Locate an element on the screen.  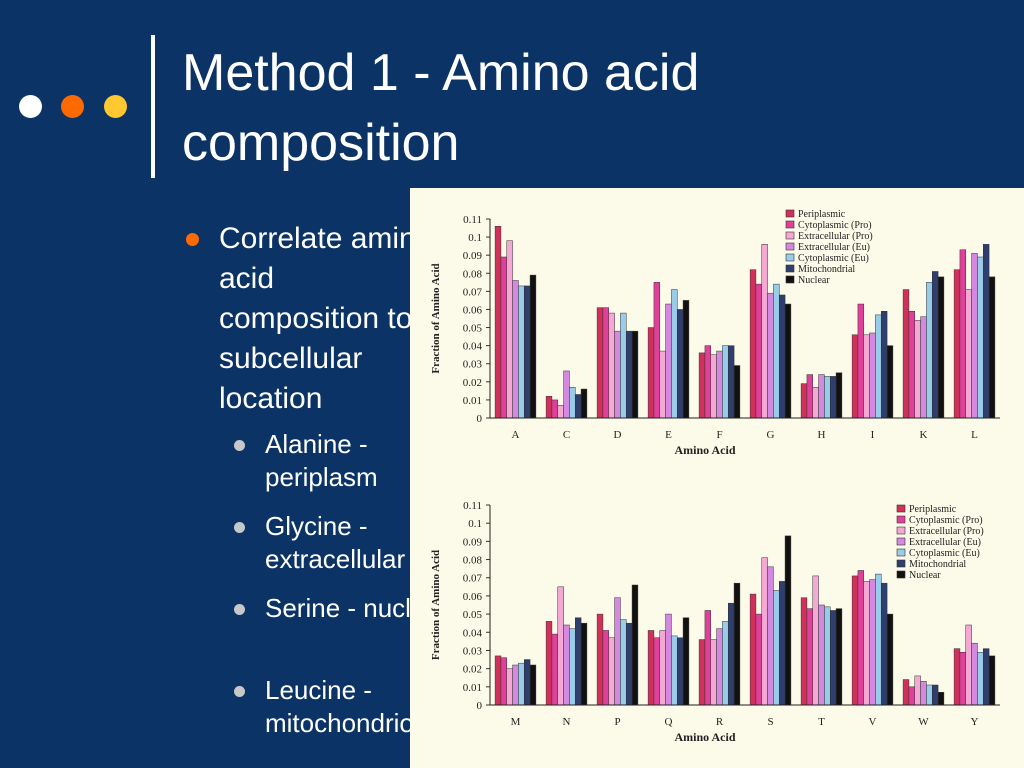
legend-label: Extracellular (Pro) is located at coordinates (946, 531).